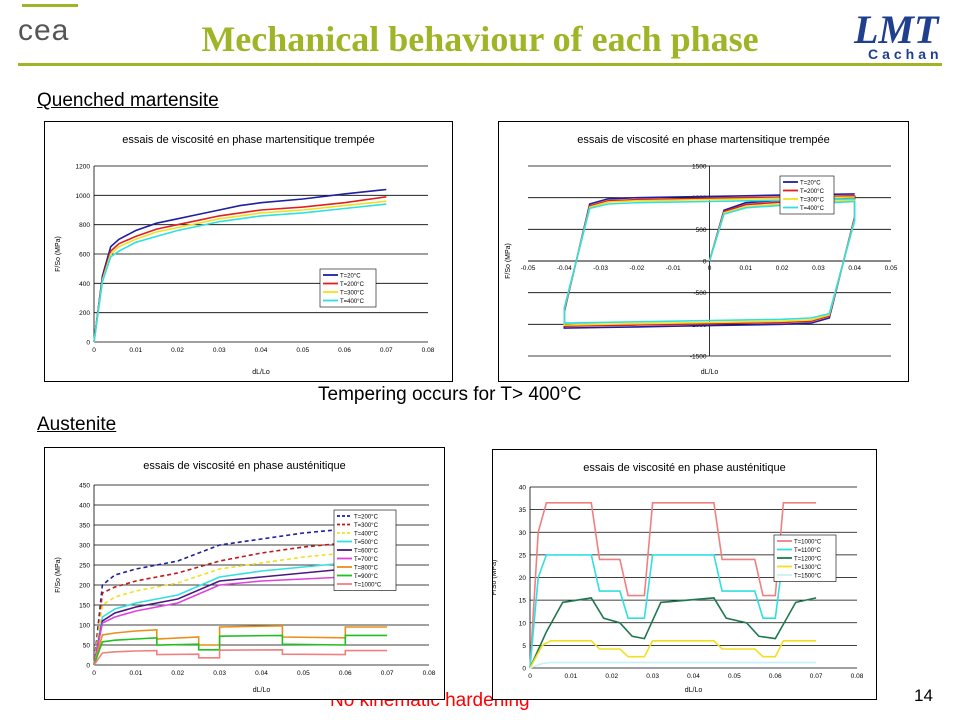 This screenshot has width=960, height=720. What do you see at coordinates (600, 268) in the screenshot?
I see `x-tick-label: -0.03` at bounding box center [600, 268].